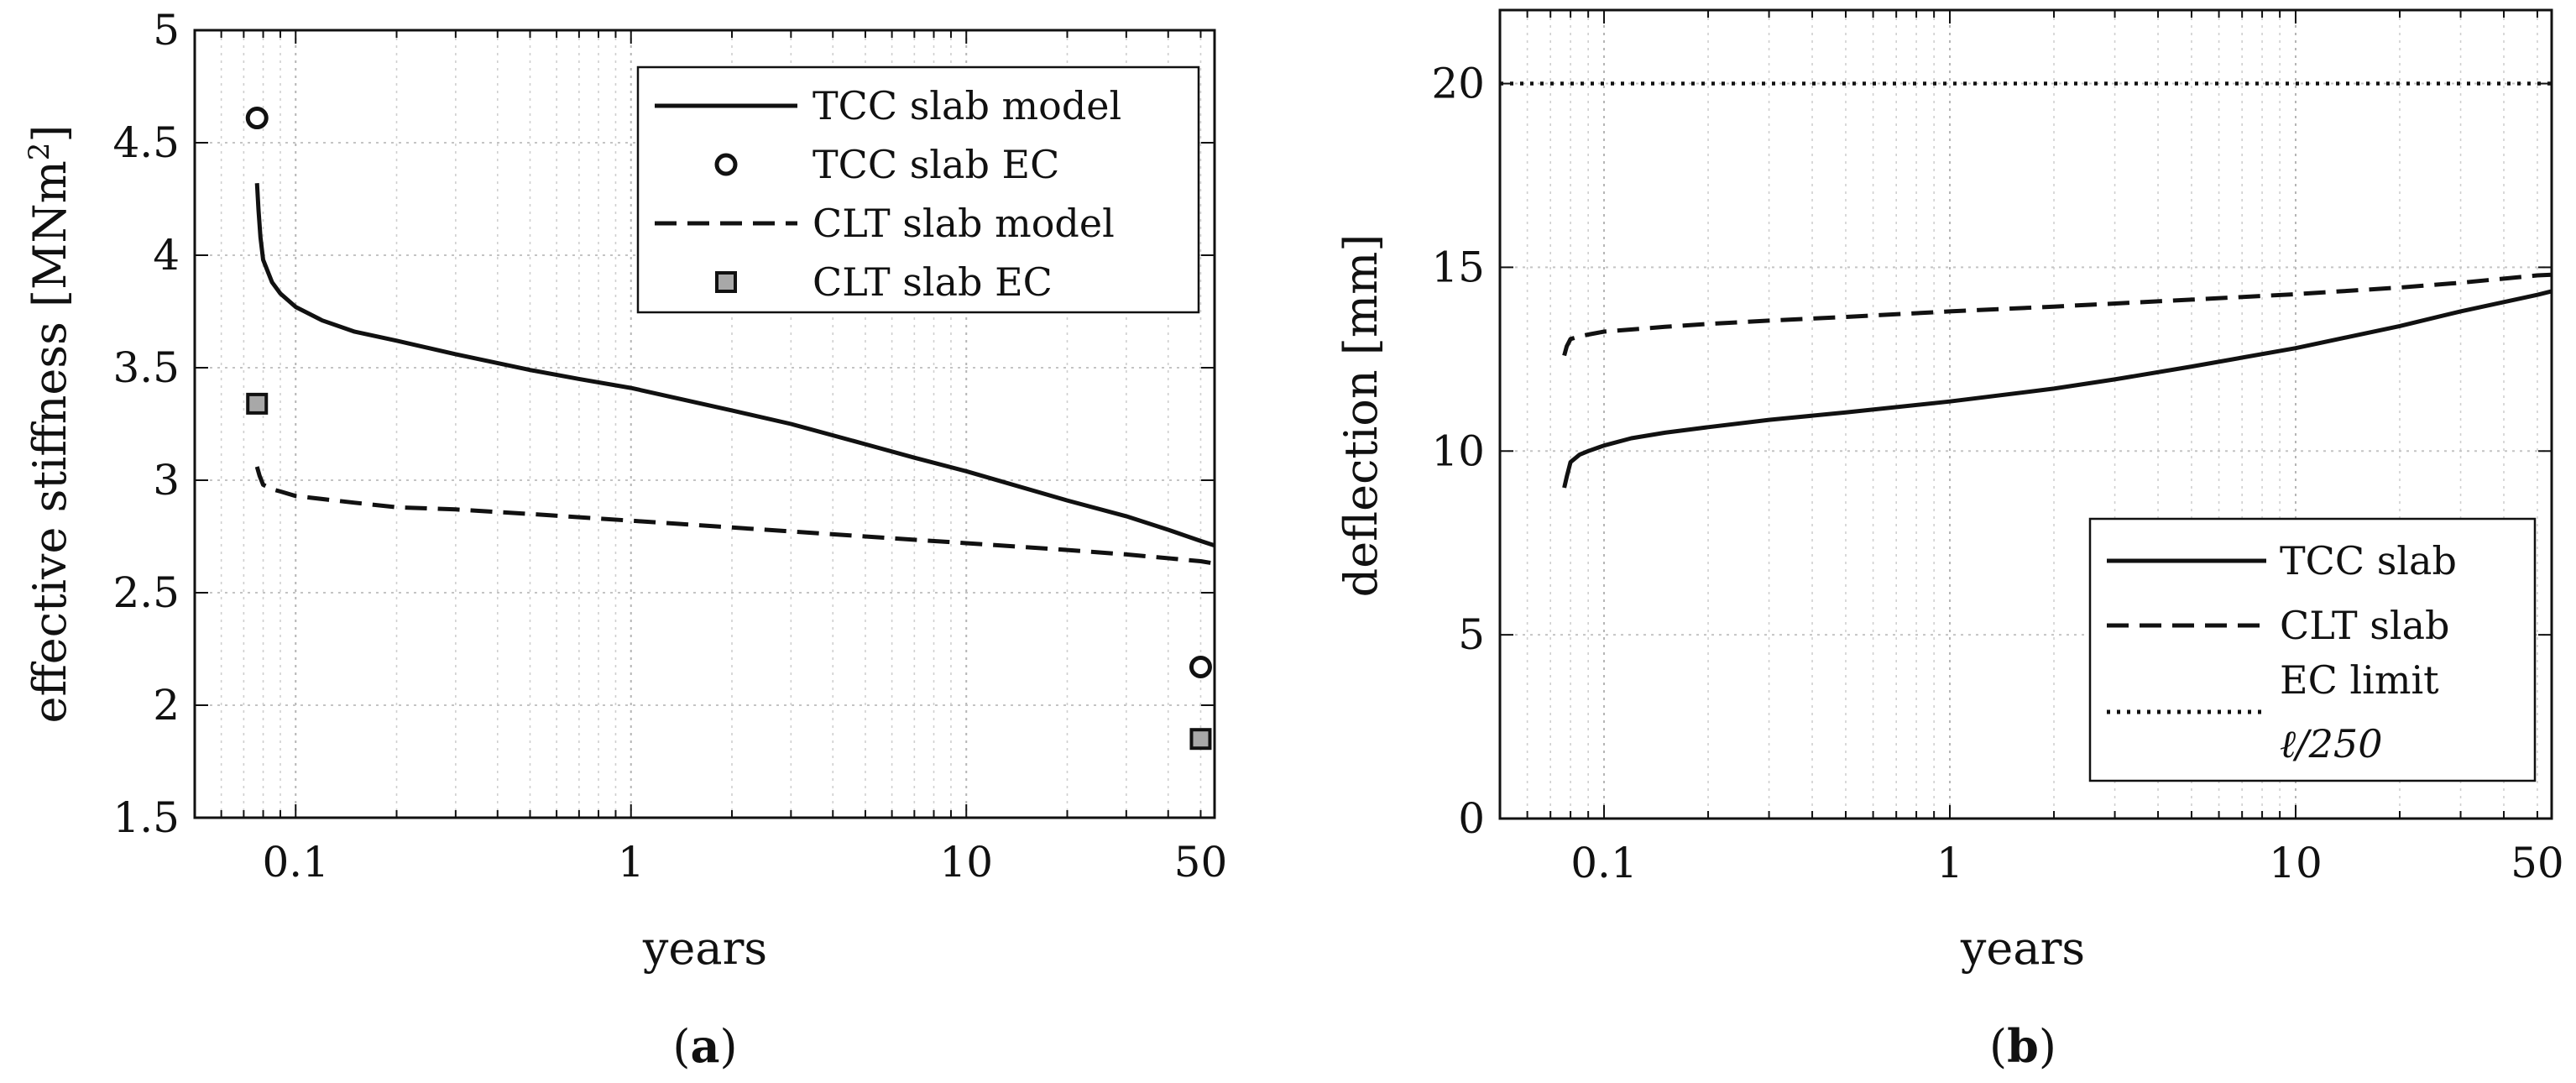  Describe the element at coordinates (936, 164) in the screenshot. I see `legend-label-tcc-ec: TCC slab EC` at that location.